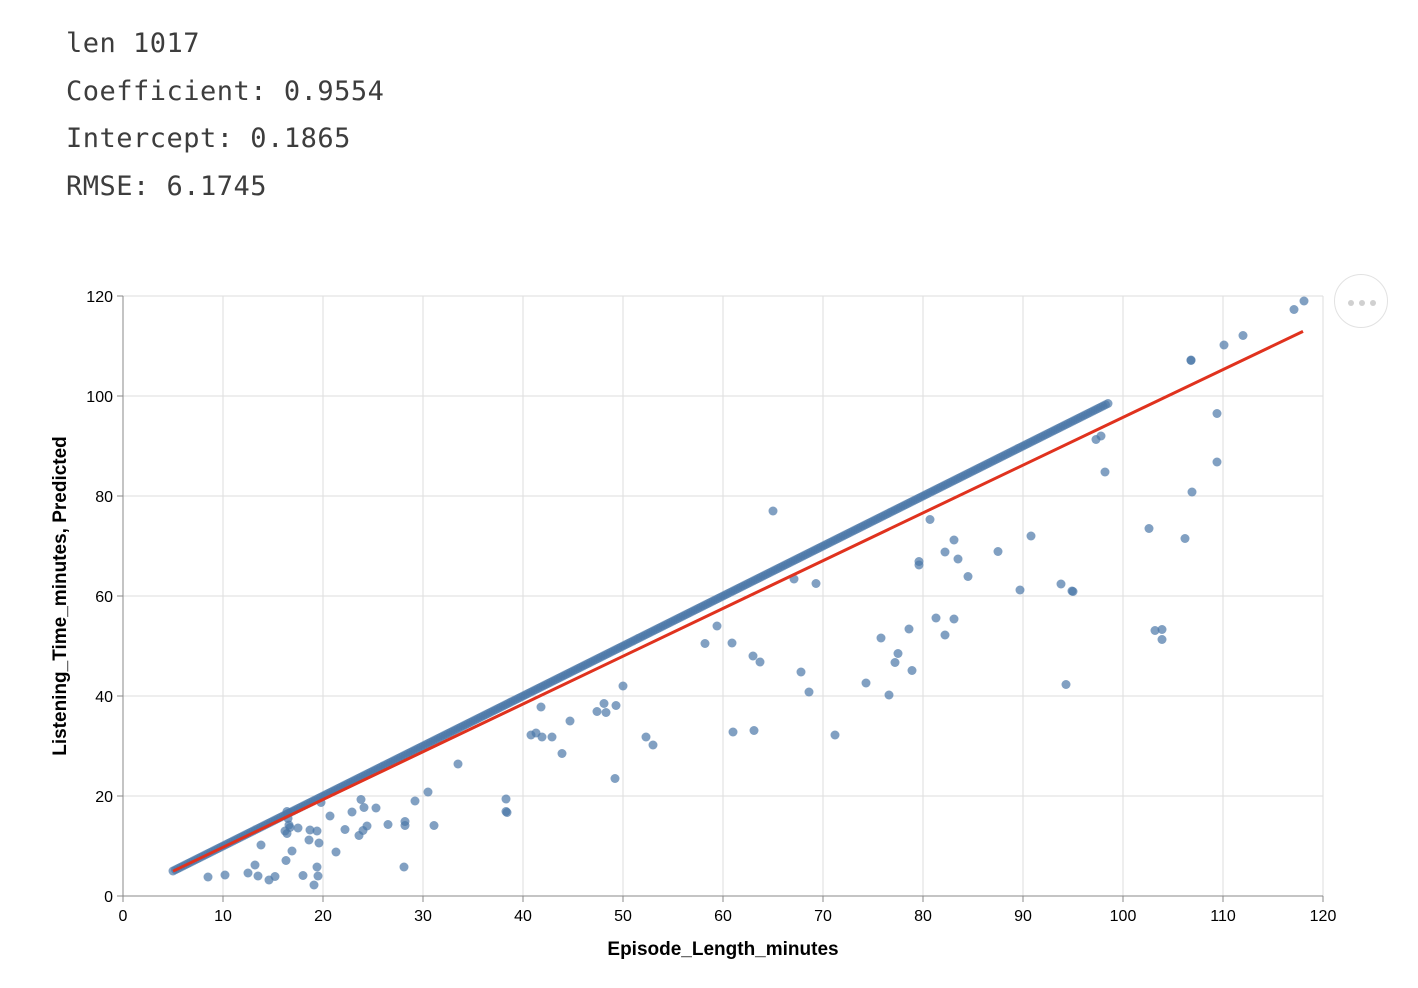 This screenshot has height=988, width=1418. What do you see at coordinates (1323, 916) in the screenshot?
I see `x-tick-label: 120` at bounding box center [1323, 916].